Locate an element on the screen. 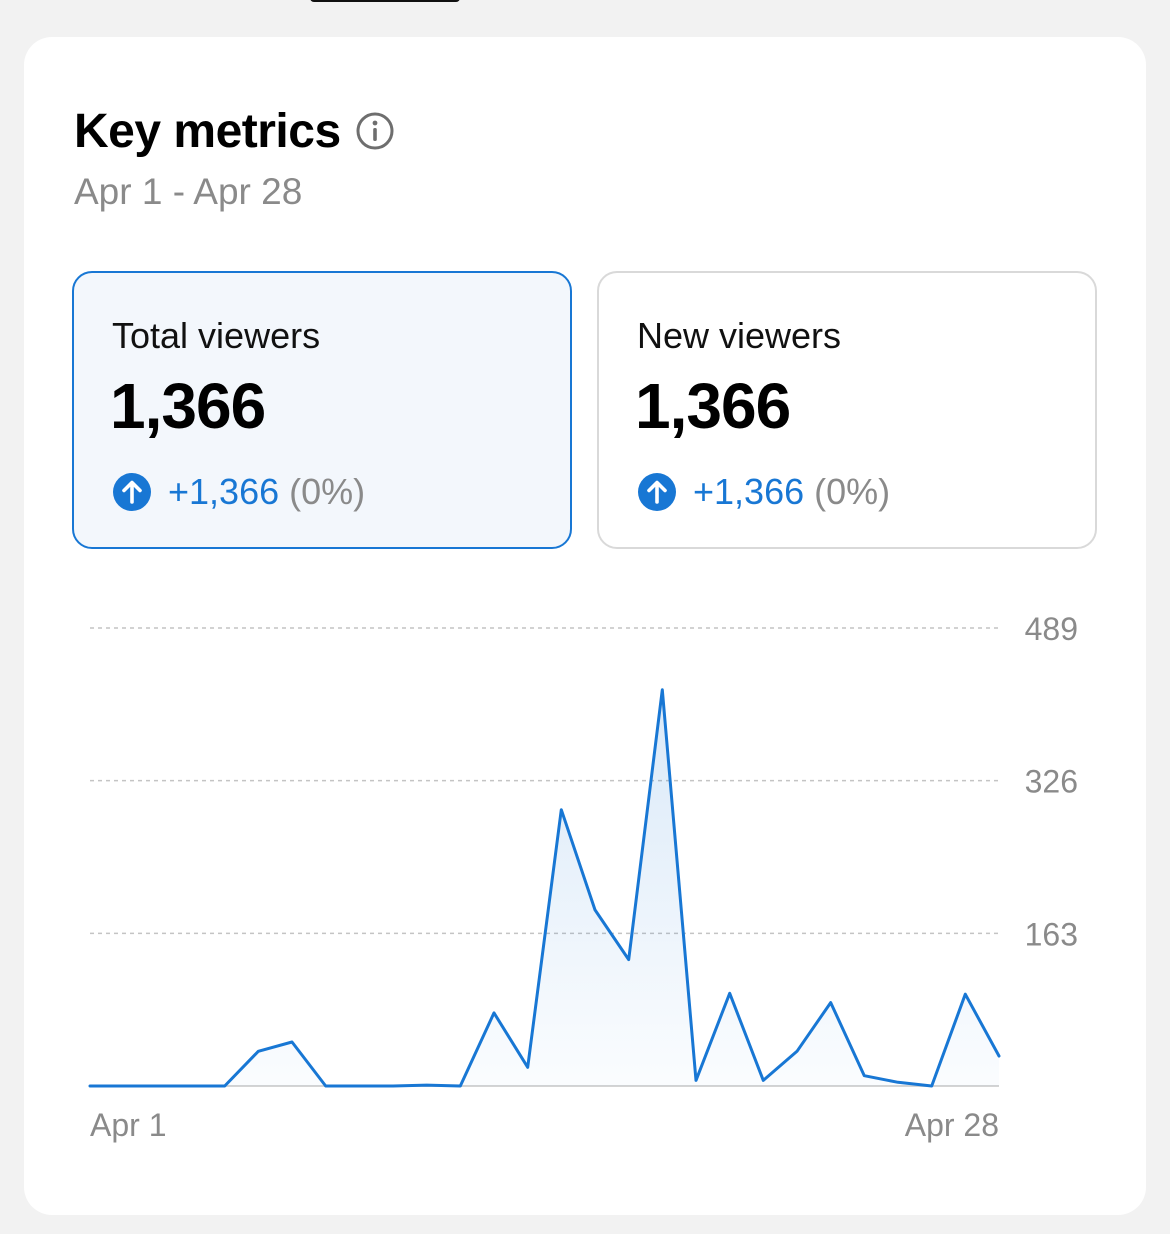  status-indicator is located at coordinates (385, 1).